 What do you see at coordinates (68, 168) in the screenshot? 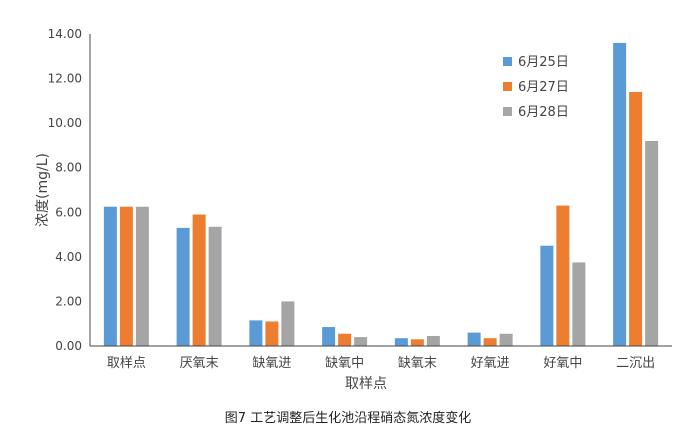
I see `y-tick-label: 8.00` at bounding box center [68, 168].